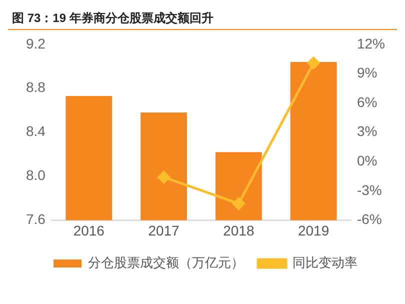  I want to click on x-tick-label: 2019, so click(314, 230).